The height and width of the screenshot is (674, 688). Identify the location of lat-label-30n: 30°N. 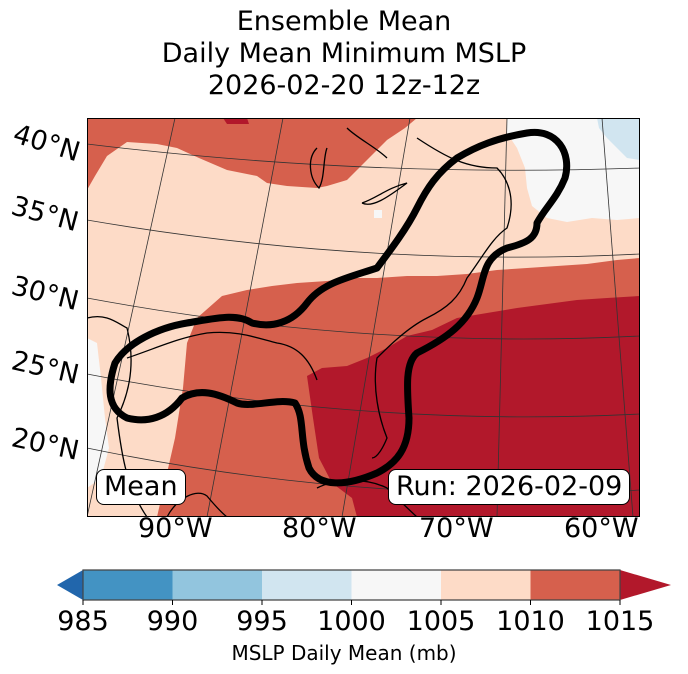
(45, 294).